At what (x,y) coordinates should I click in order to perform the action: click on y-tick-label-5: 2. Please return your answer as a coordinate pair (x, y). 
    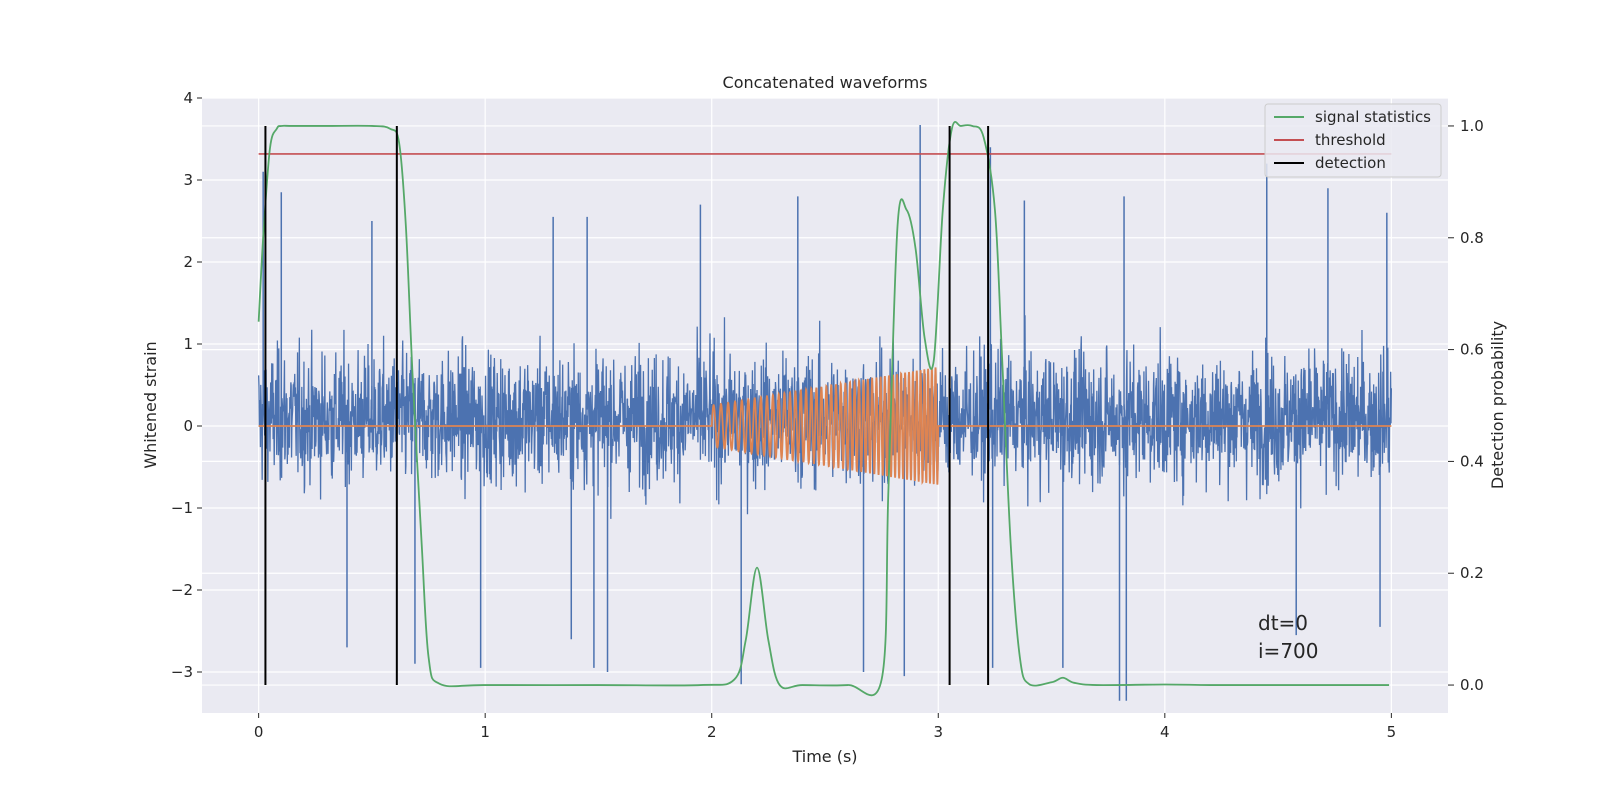
    Looking at the image, I should click on (188, 262).